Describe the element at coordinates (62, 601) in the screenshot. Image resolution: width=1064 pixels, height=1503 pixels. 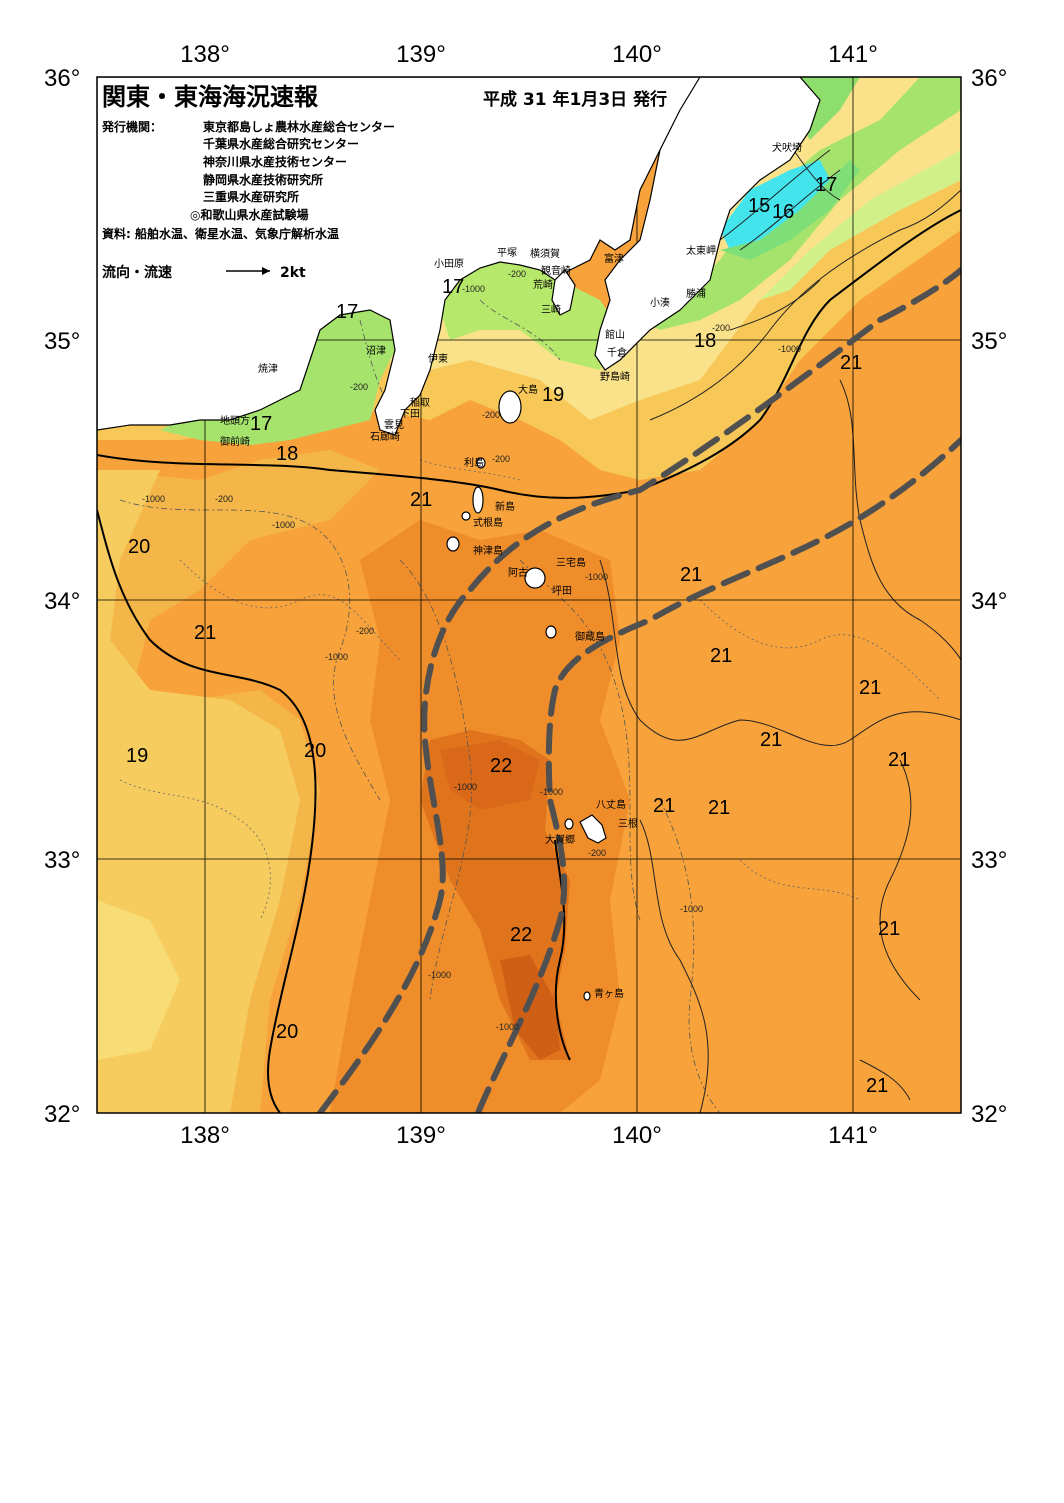
I see `lat-left-34: 34°` at that location.